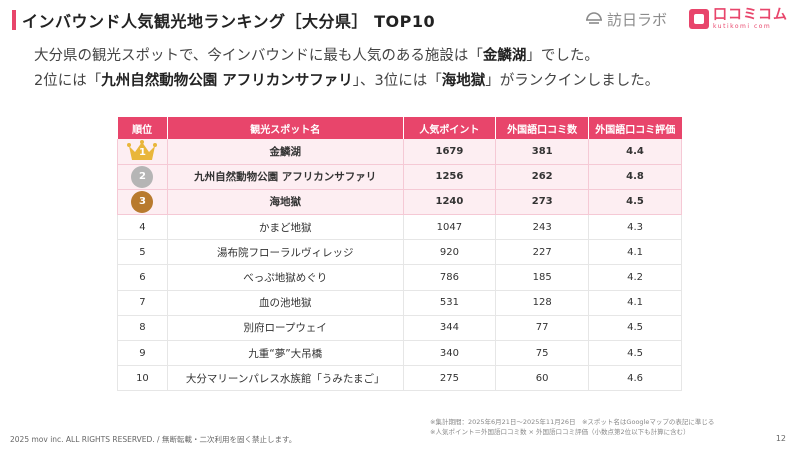 This screenshot has width=800, height=450. What do you see at coordinates (504, 56) in the screenshot?
I see `highlight-rank-1: 金鱗湖` at bounding box center [504, 56].